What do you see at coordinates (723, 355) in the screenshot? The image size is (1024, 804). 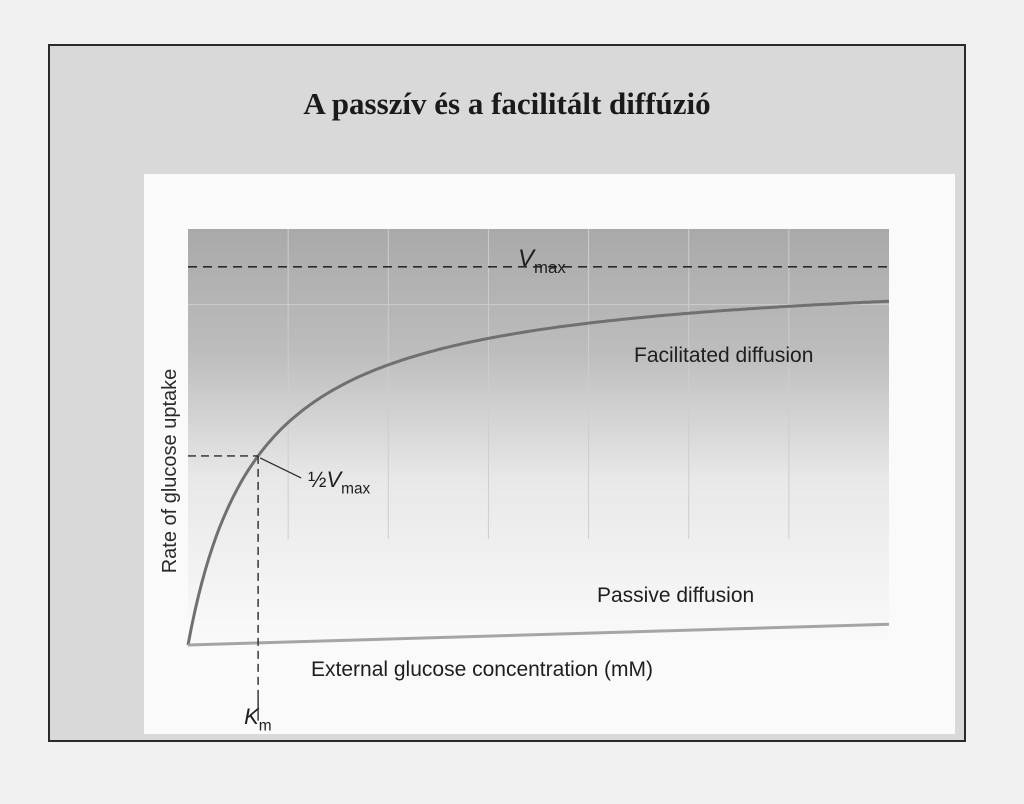 I see `facilitated-diffusion-label: Facilitated diffusion` at bounding box center [723, 355].